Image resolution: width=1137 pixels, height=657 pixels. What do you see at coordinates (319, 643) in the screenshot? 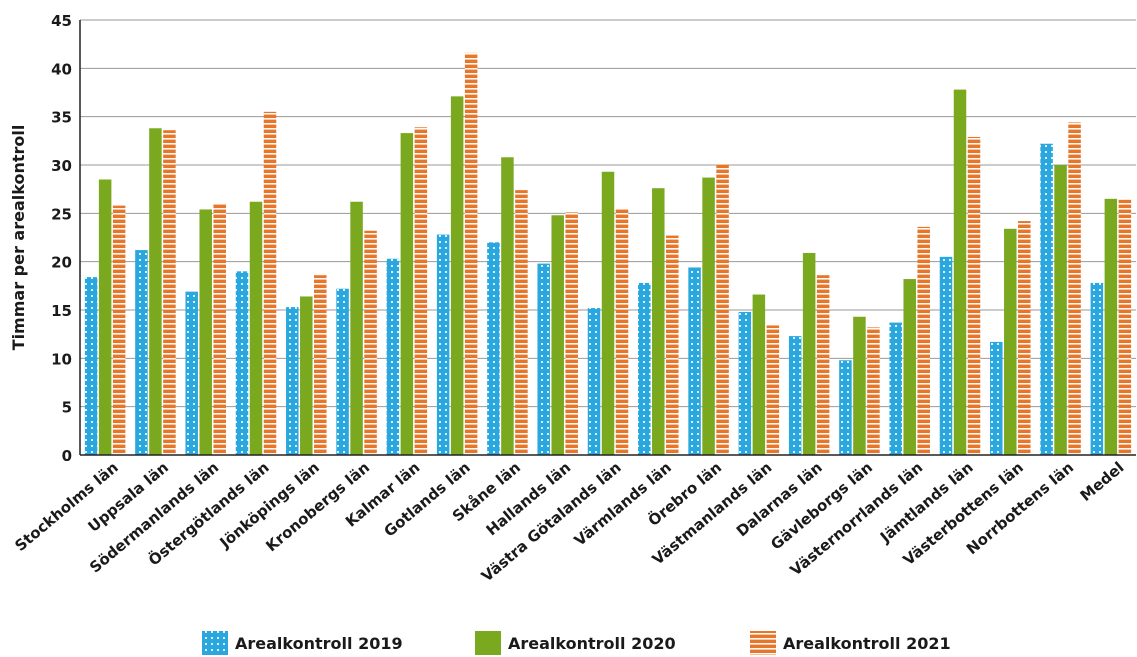
I see `legend-label: Arealkontroll 2019` at bounding box center [319, 643].